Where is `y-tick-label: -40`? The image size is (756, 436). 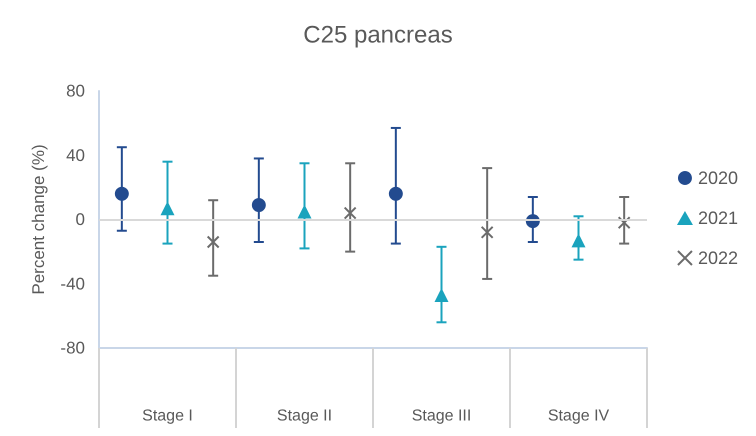
y-tick-label: -40 is located at coordinates (72, 284).